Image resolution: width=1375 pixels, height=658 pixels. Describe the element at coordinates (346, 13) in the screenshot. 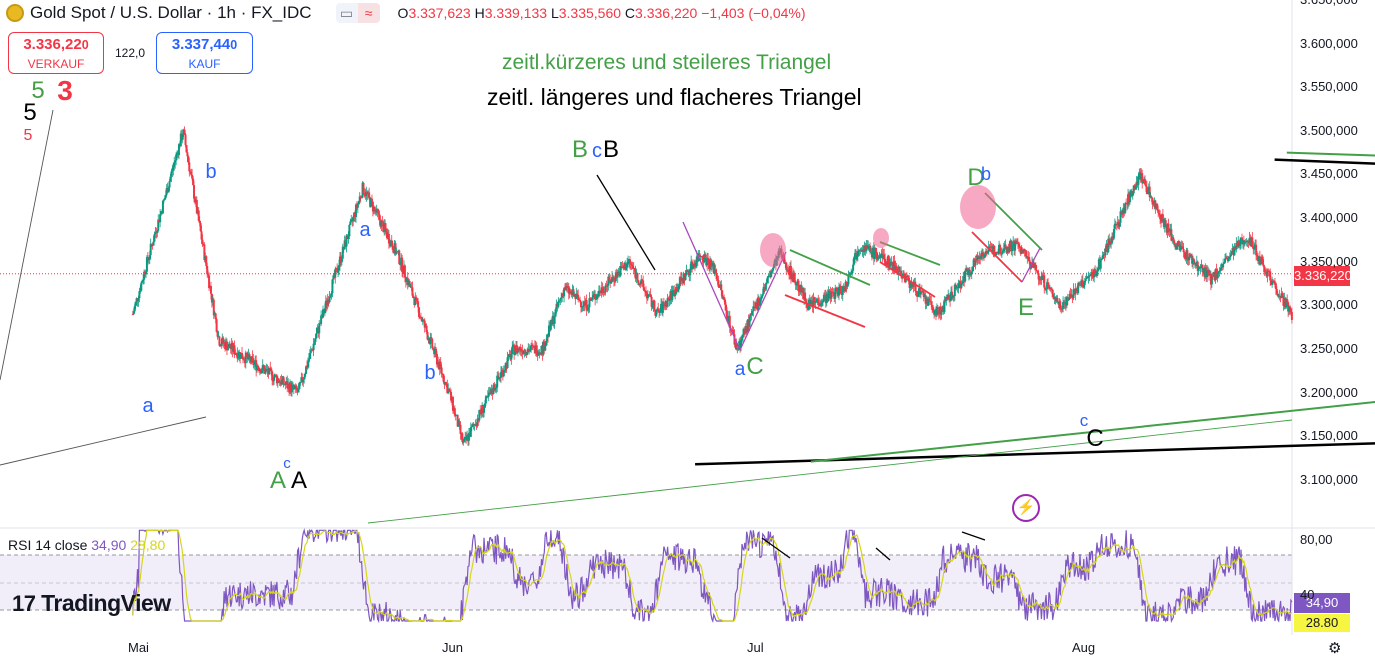

I see `bars-toggle-icon: ▭` at that location.